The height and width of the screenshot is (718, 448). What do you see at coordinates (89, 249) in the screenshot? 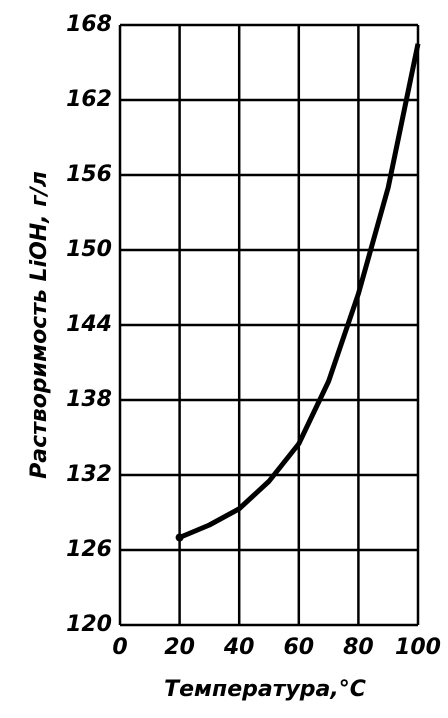
I see `y-tick-label: 150` at bounding box center [89, 249].